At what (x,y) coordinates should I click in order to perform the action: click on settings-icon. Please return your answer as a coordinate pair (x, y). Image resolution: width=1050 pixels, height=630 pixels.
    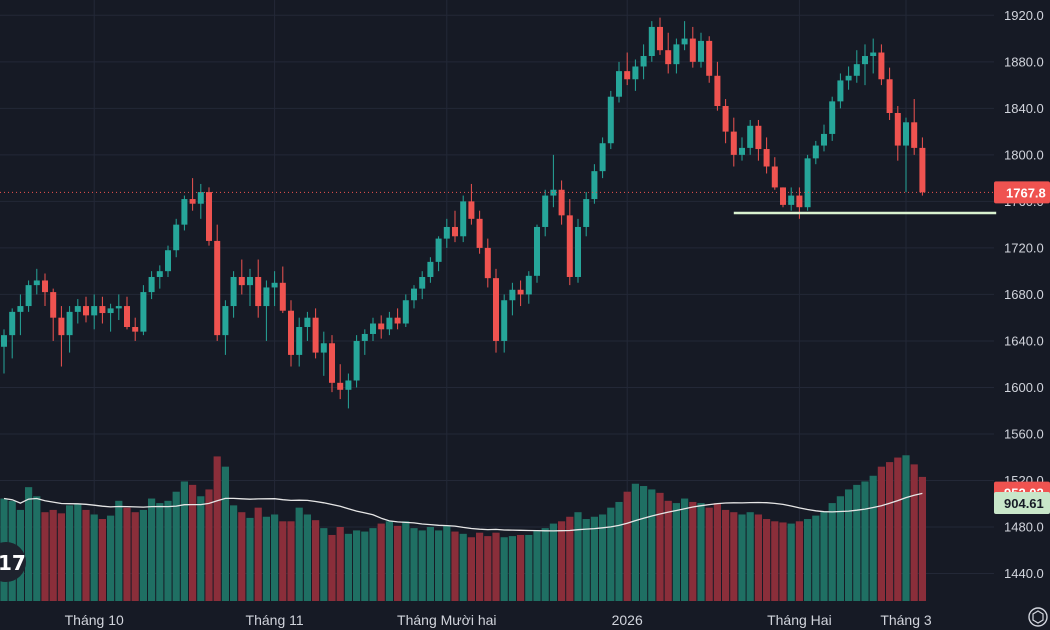
    Looking at the image, I should click on (1038, 617).